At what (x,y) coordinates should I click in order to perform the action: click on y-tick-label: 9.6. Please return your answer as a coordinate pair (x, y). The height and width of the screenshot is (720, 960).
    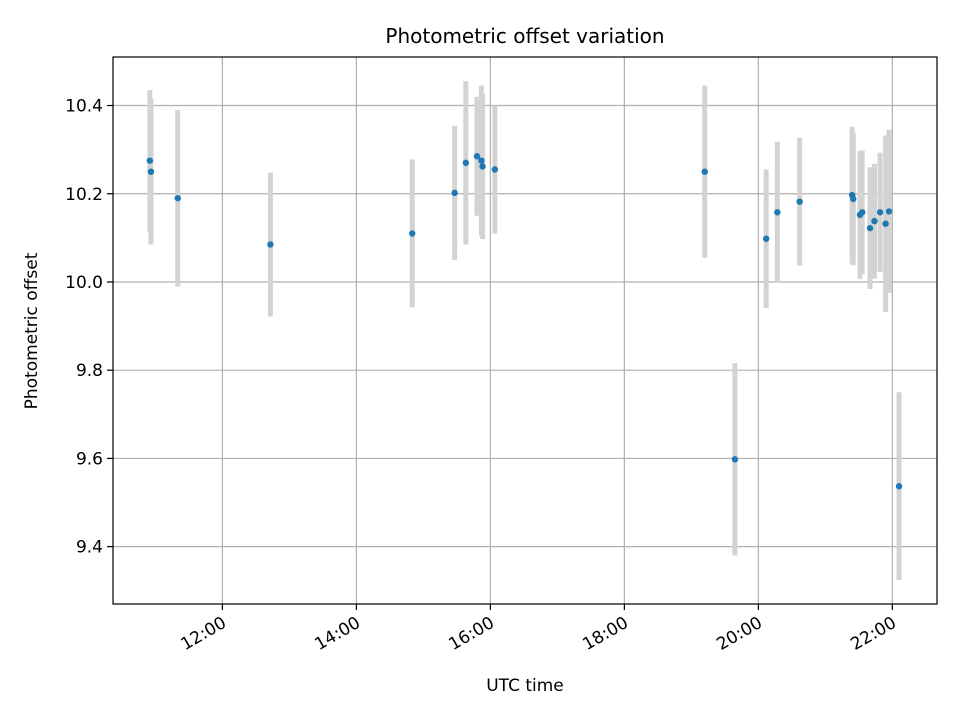
    Looking at the image, I should click on (89, 459).